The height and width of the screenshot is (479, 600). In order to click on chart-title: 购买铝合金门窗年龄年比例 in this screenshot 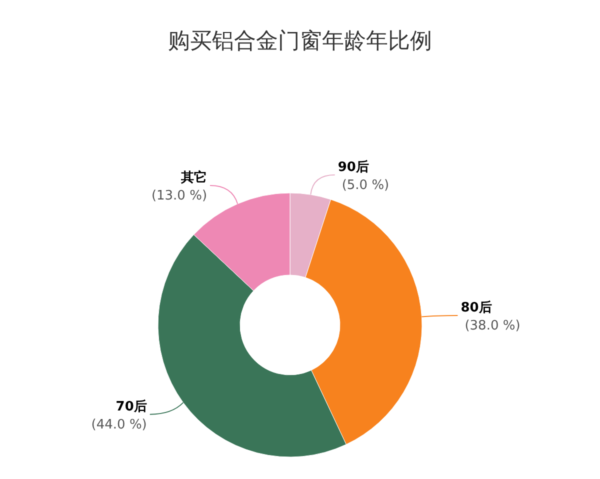, I will do `click(300, 41)`.